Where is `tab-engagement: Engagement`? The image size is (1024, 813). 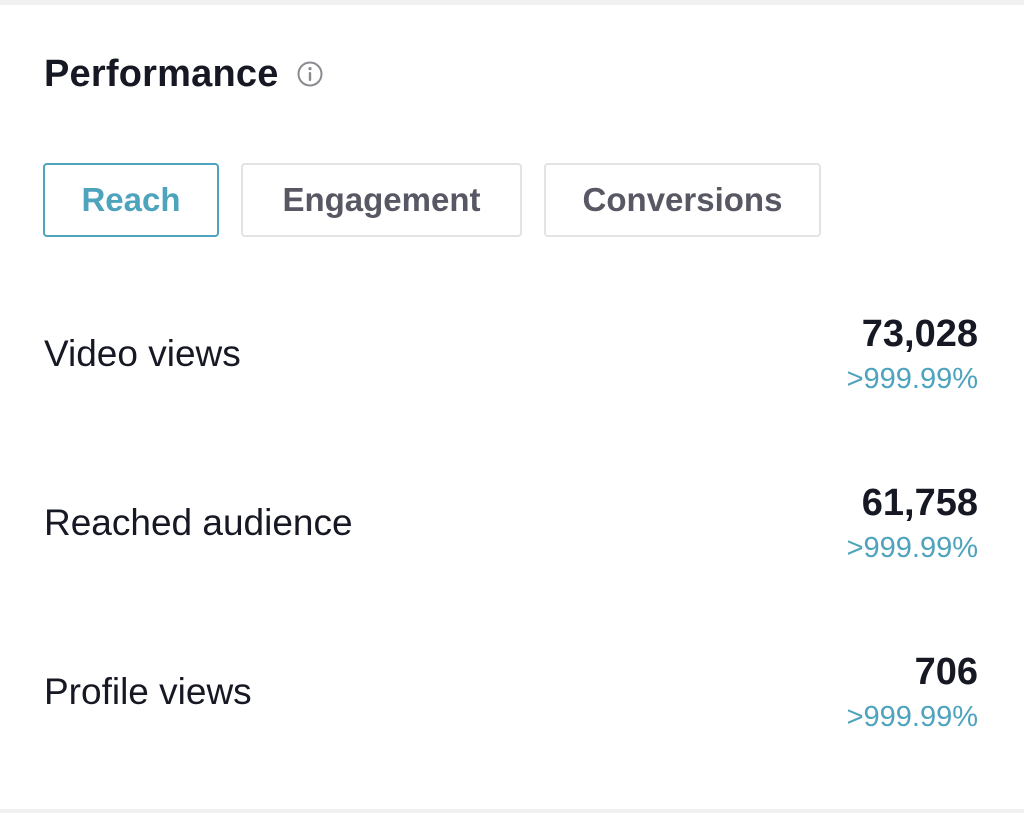
tab-engagement: Engagement is located at coordinates (381, 200).